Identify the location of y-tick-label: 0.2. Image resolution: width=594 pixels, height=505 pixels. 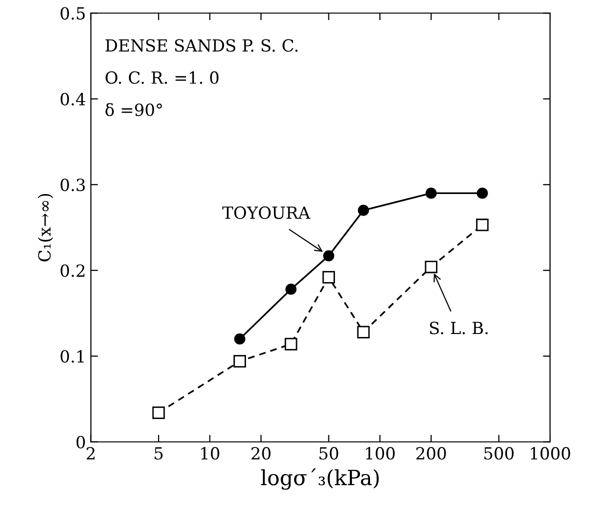
(72, 270).